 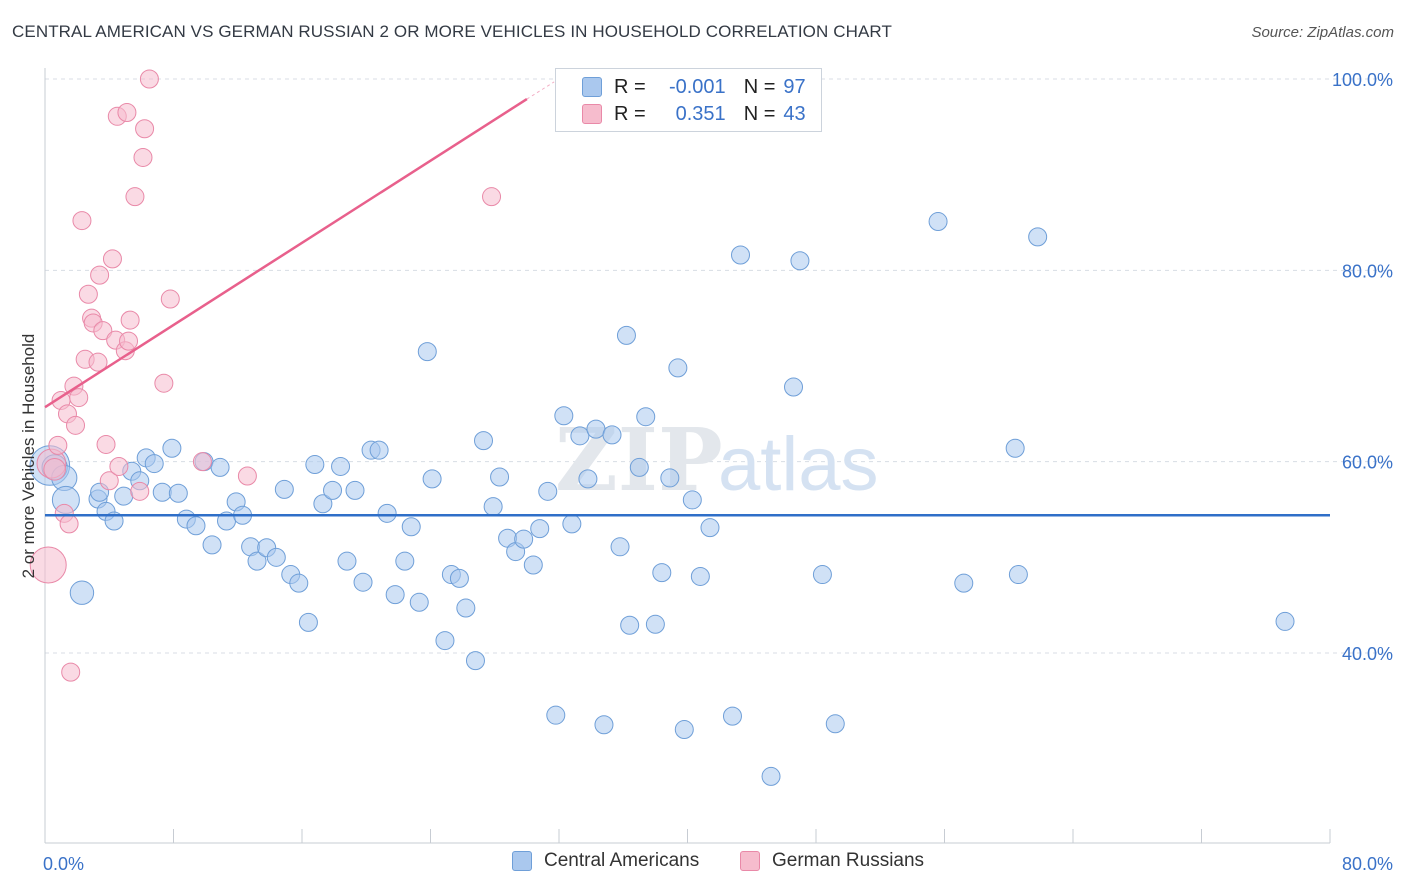 I want to click on source-label: Source: ZipAtlas.com, so click(x=1322, y=32).